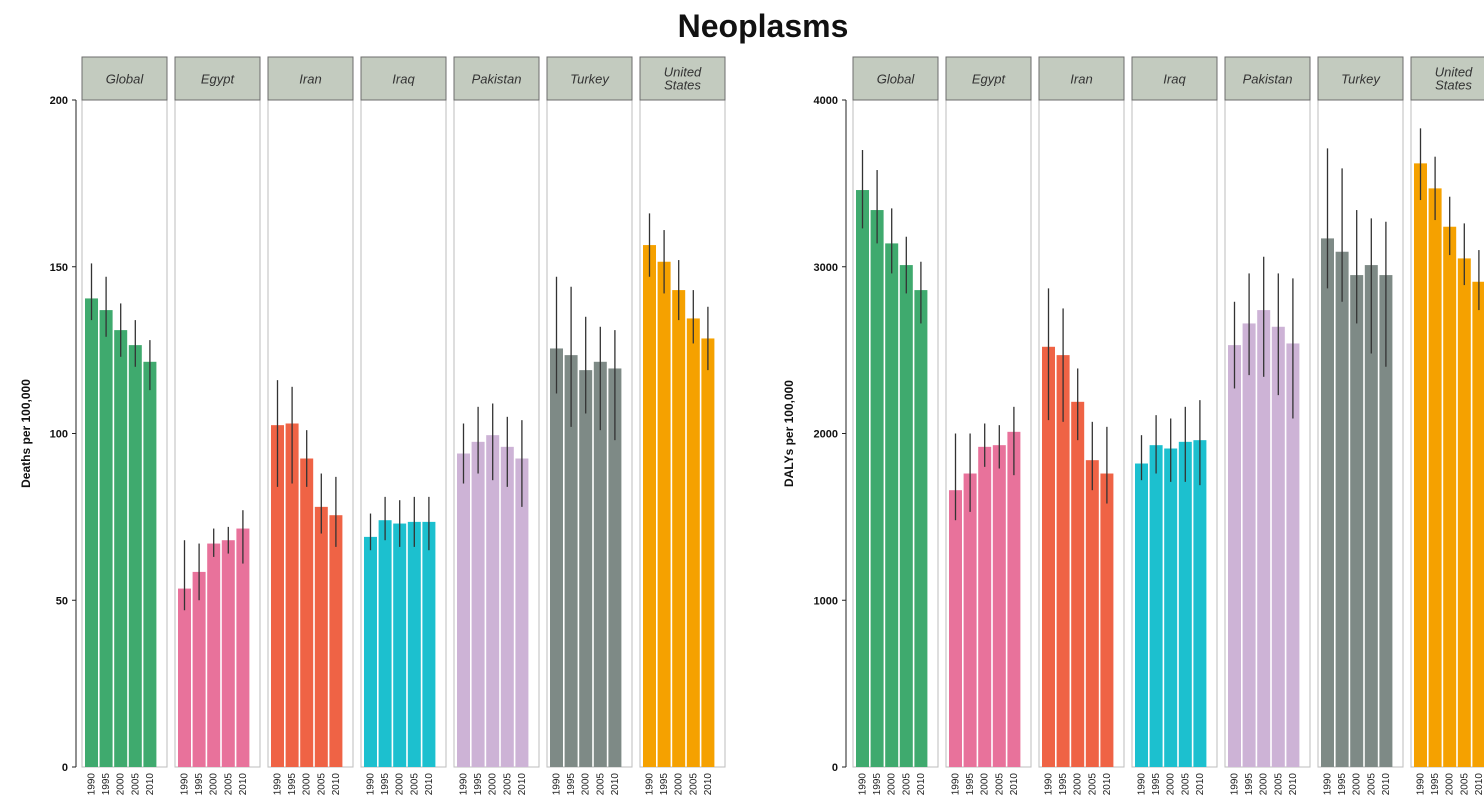 Image resolution: width=1484 pixels, height=809 pixels. What do you see at coordinates (988, 426) in the screenshot?
I see `facet-egypt: Egypt 1990 1995 2000 2005 2010` at bounding box center [988, 426].